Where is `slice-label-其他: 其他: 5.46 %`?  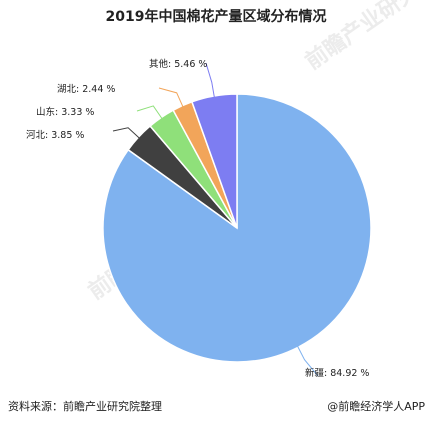 slice-label-其他: 其他: 5.46 % is located at coordinates (178, 64).